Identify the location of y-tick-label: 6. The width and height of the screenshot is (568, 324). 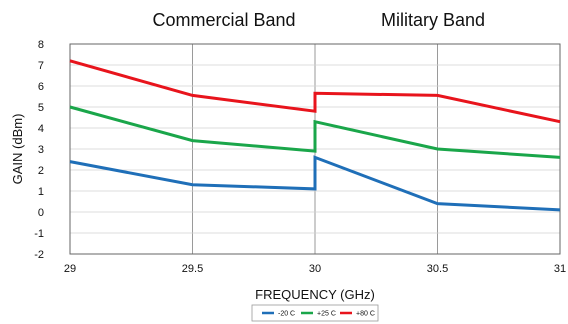
(41, 87).